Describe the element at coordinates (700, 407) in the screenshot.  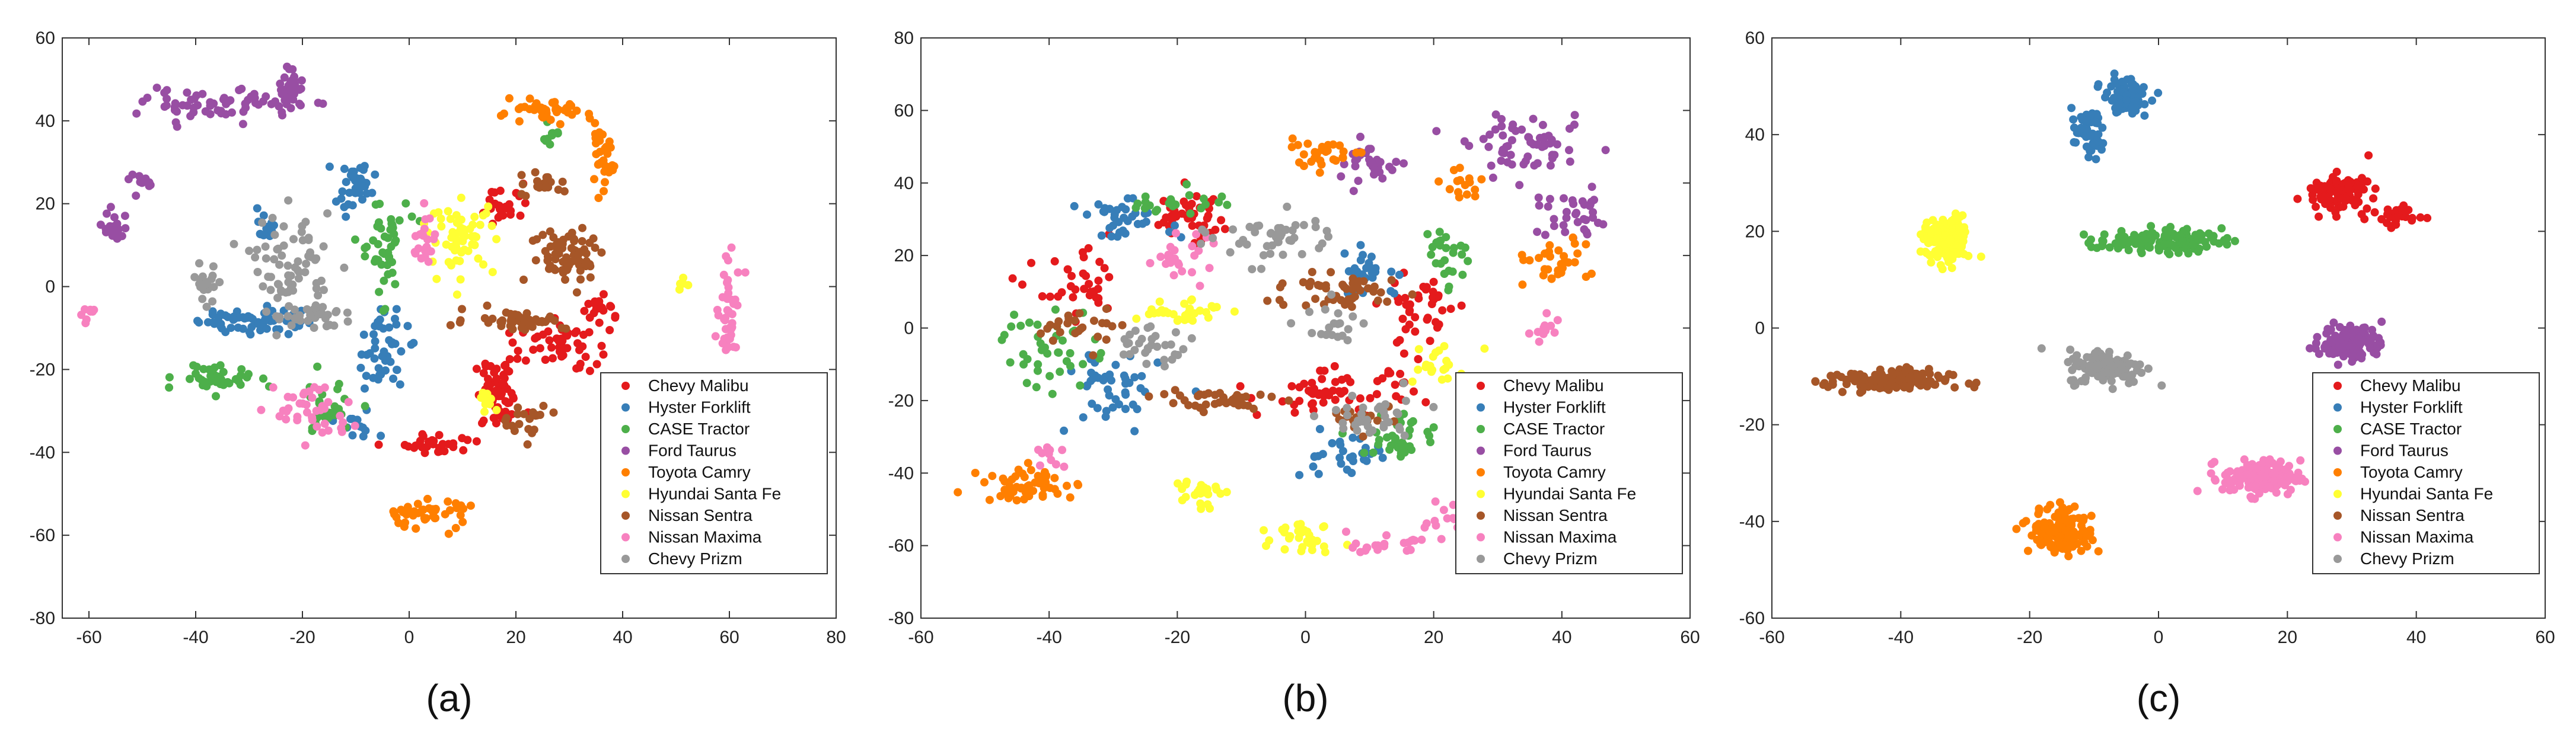
I see `legend-label-hyster-forklift: Hyster Forklift` at that location.